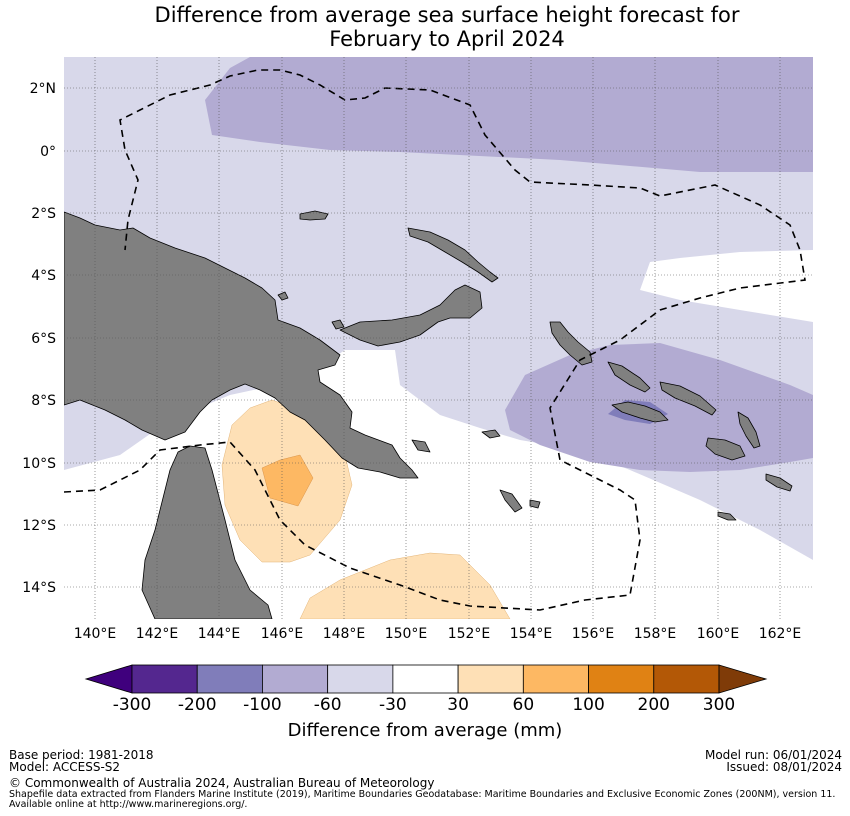  I want to click on colorbar-tick-label: -300, so click(132, 705).